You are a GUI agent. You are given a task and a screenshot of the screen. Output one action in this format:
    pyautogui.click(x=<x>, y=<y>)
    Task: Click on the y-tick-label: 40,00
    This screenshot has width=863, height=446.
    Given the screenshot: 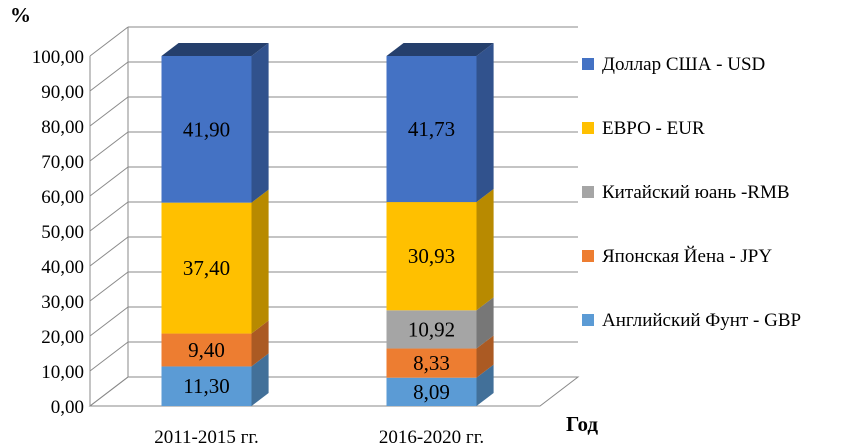 What is the action you would take?
    pyautogui.click(x=62, y=267)
    